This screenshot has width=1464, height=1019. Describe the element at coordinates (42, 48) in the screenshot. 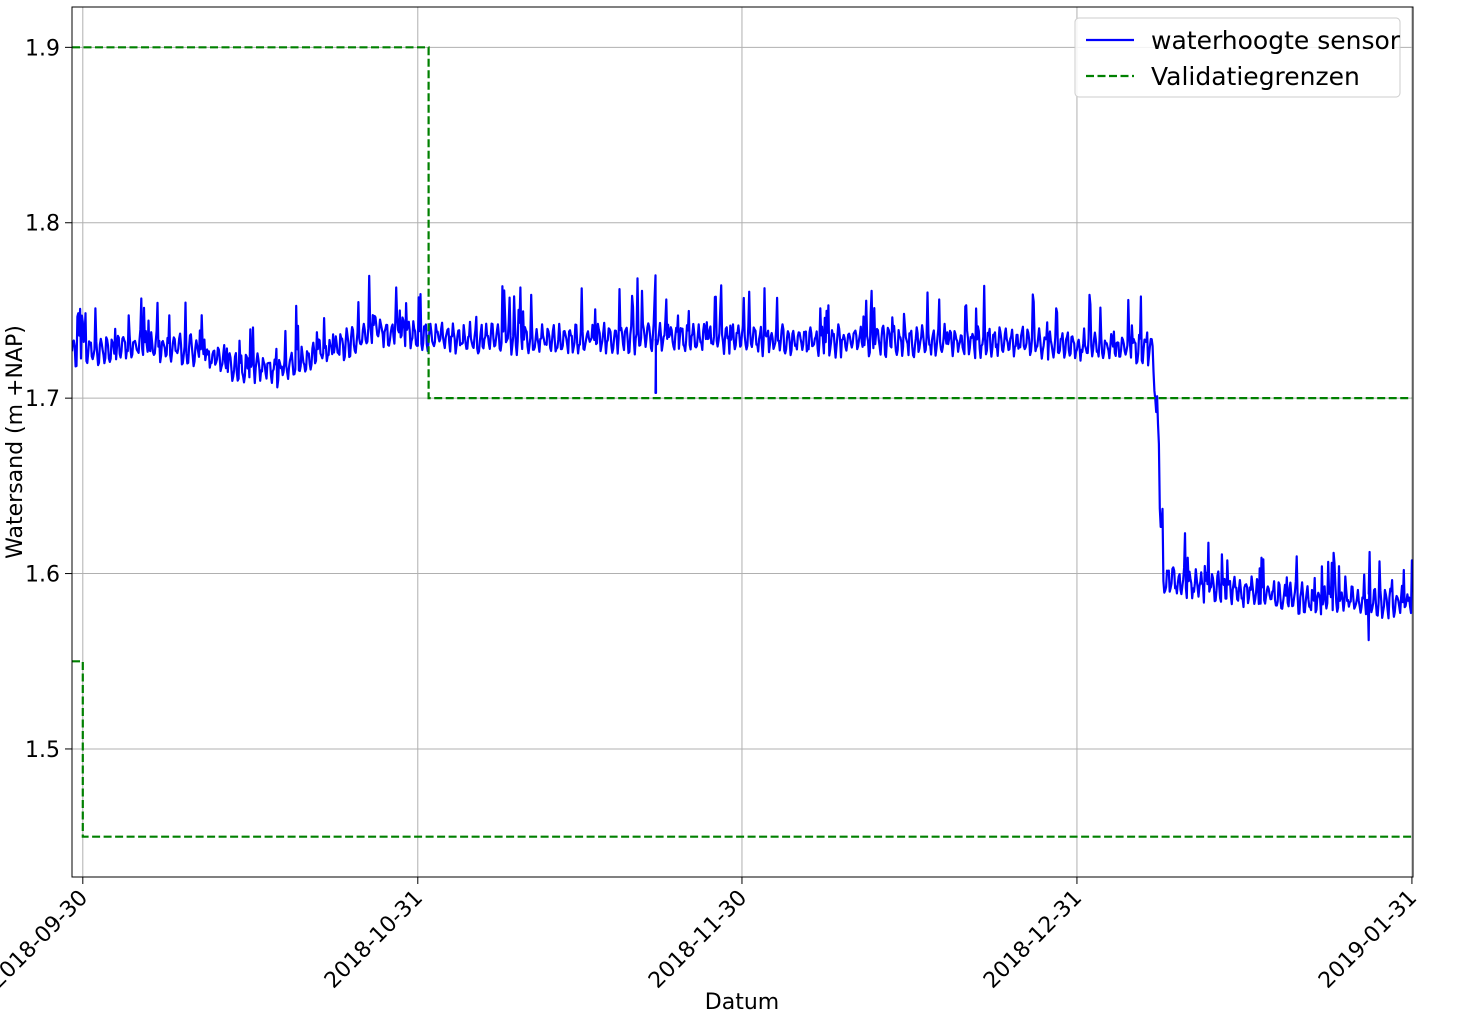

I see `y-tick-label: 1.9` at that location.